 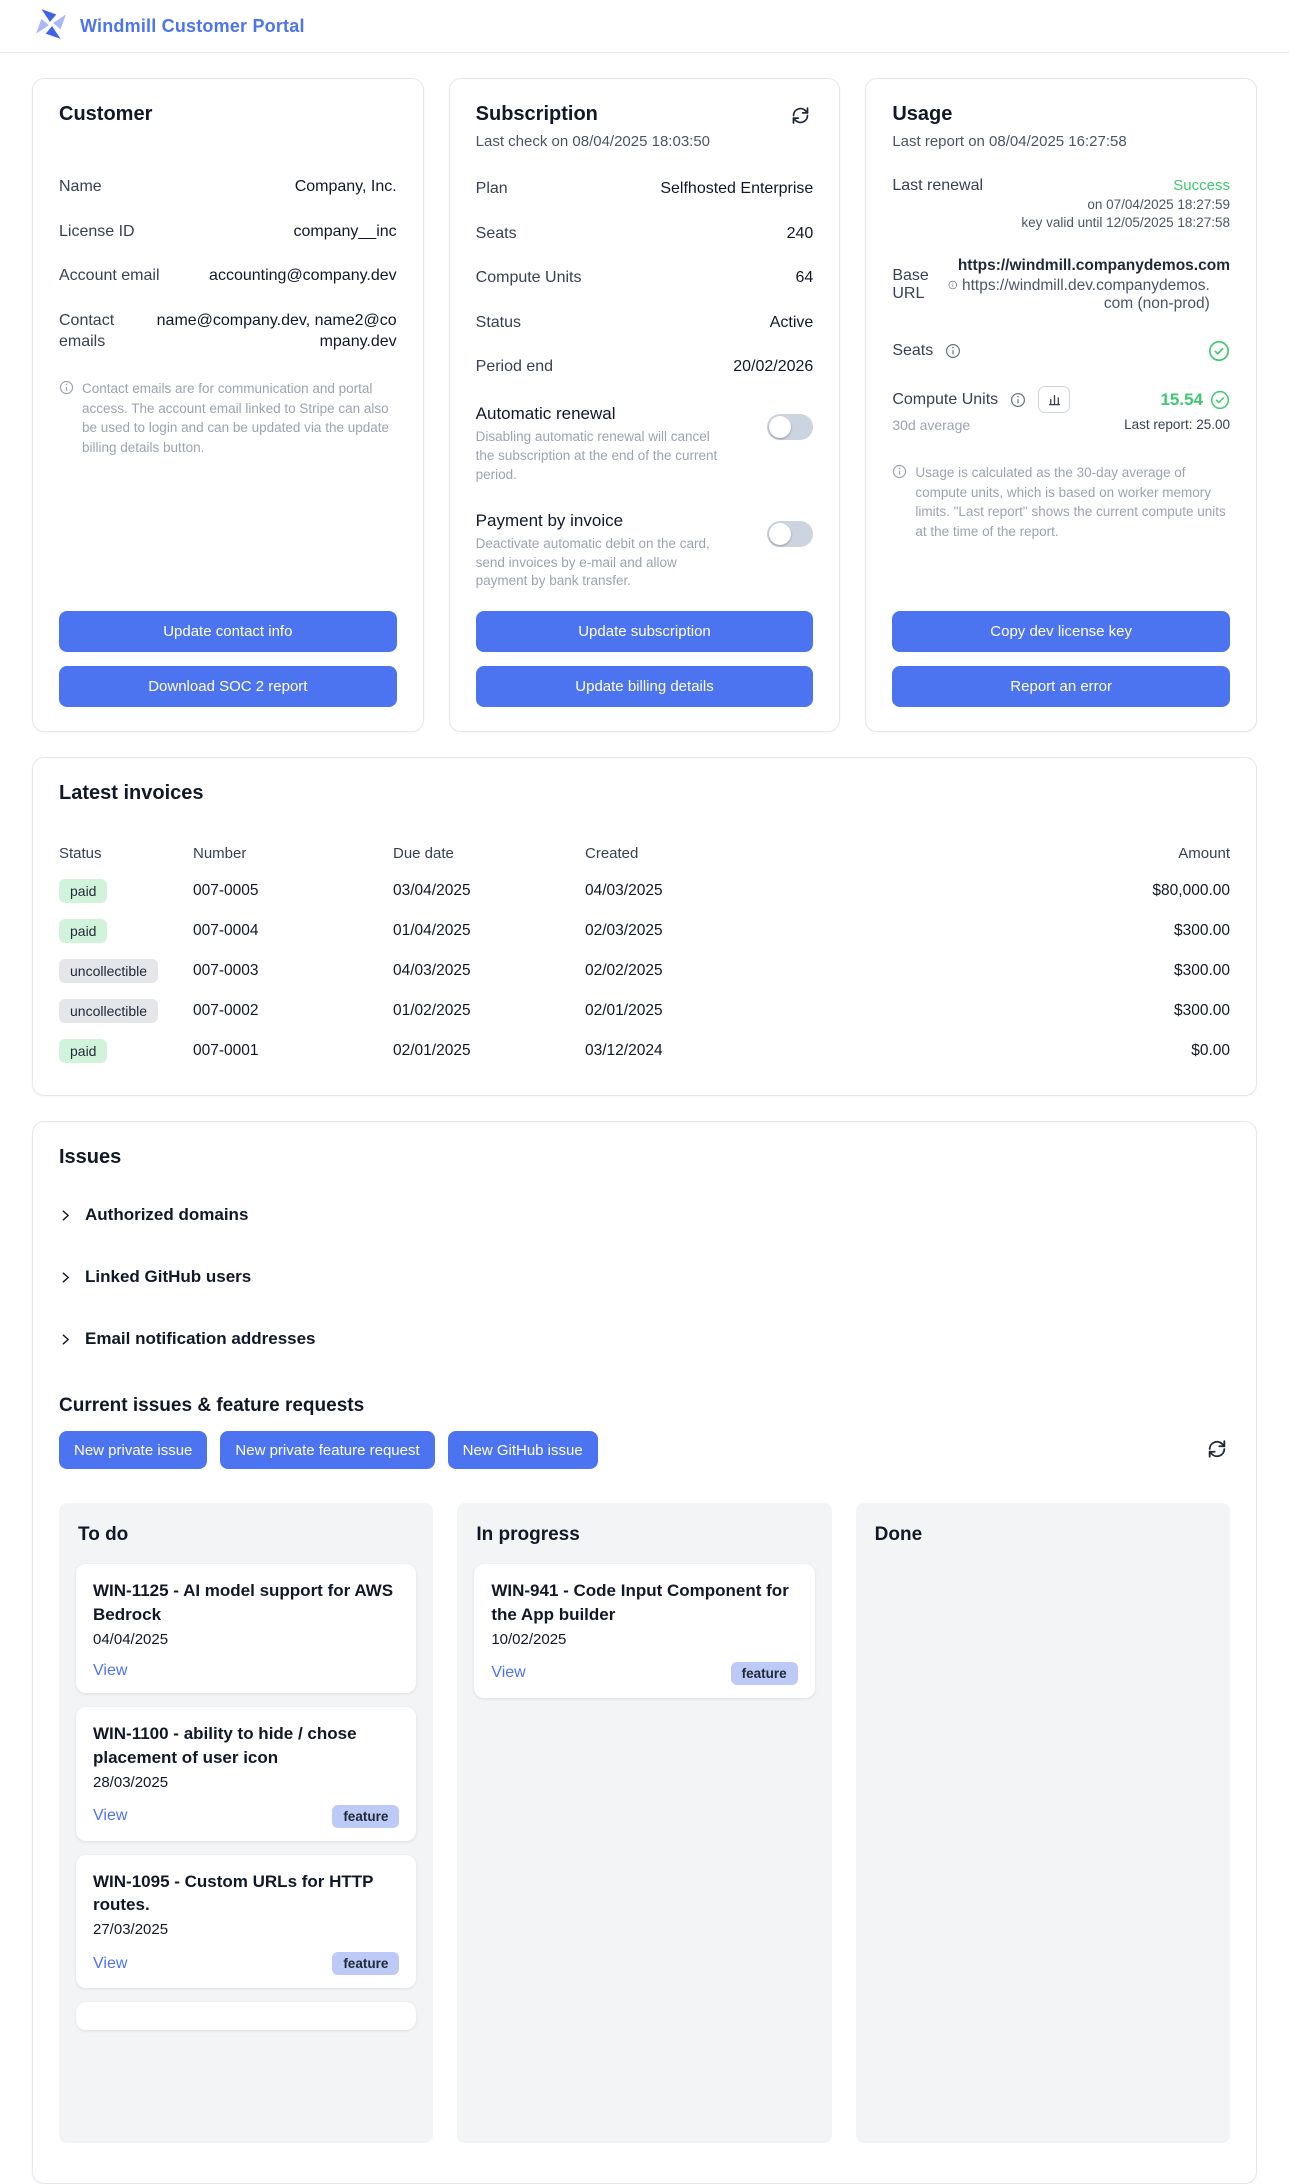 I want to click on field-value: Company, Inc., so click(x=345, y=186).